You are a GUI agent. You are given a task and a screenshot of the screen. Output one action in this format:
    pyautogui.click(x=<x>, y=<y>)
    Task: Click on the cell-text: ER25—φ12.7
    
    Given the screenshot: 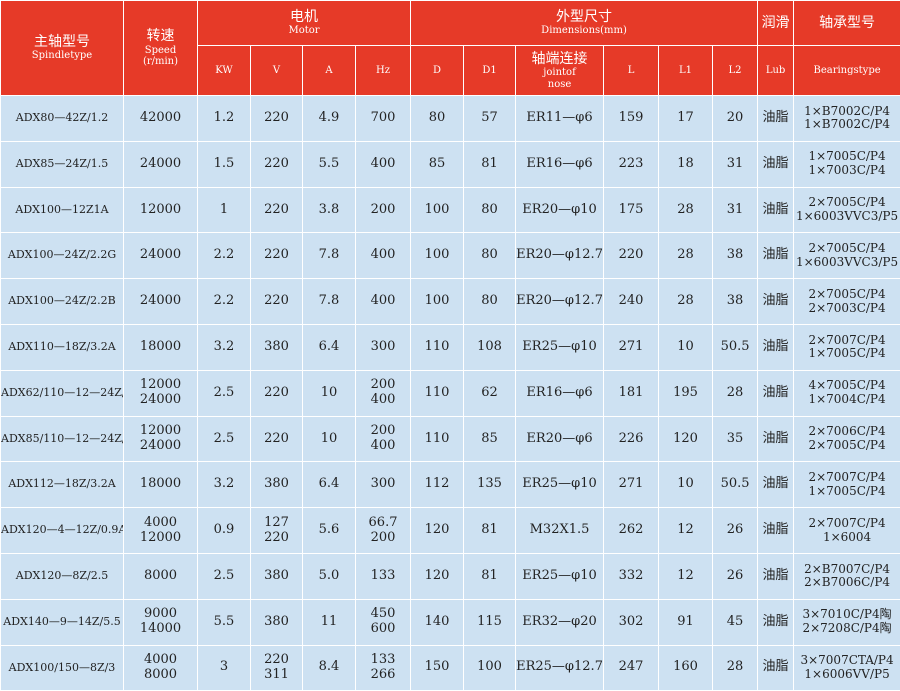 What is the action you would take?
    pyautogui.click(x=559, y=667)
    